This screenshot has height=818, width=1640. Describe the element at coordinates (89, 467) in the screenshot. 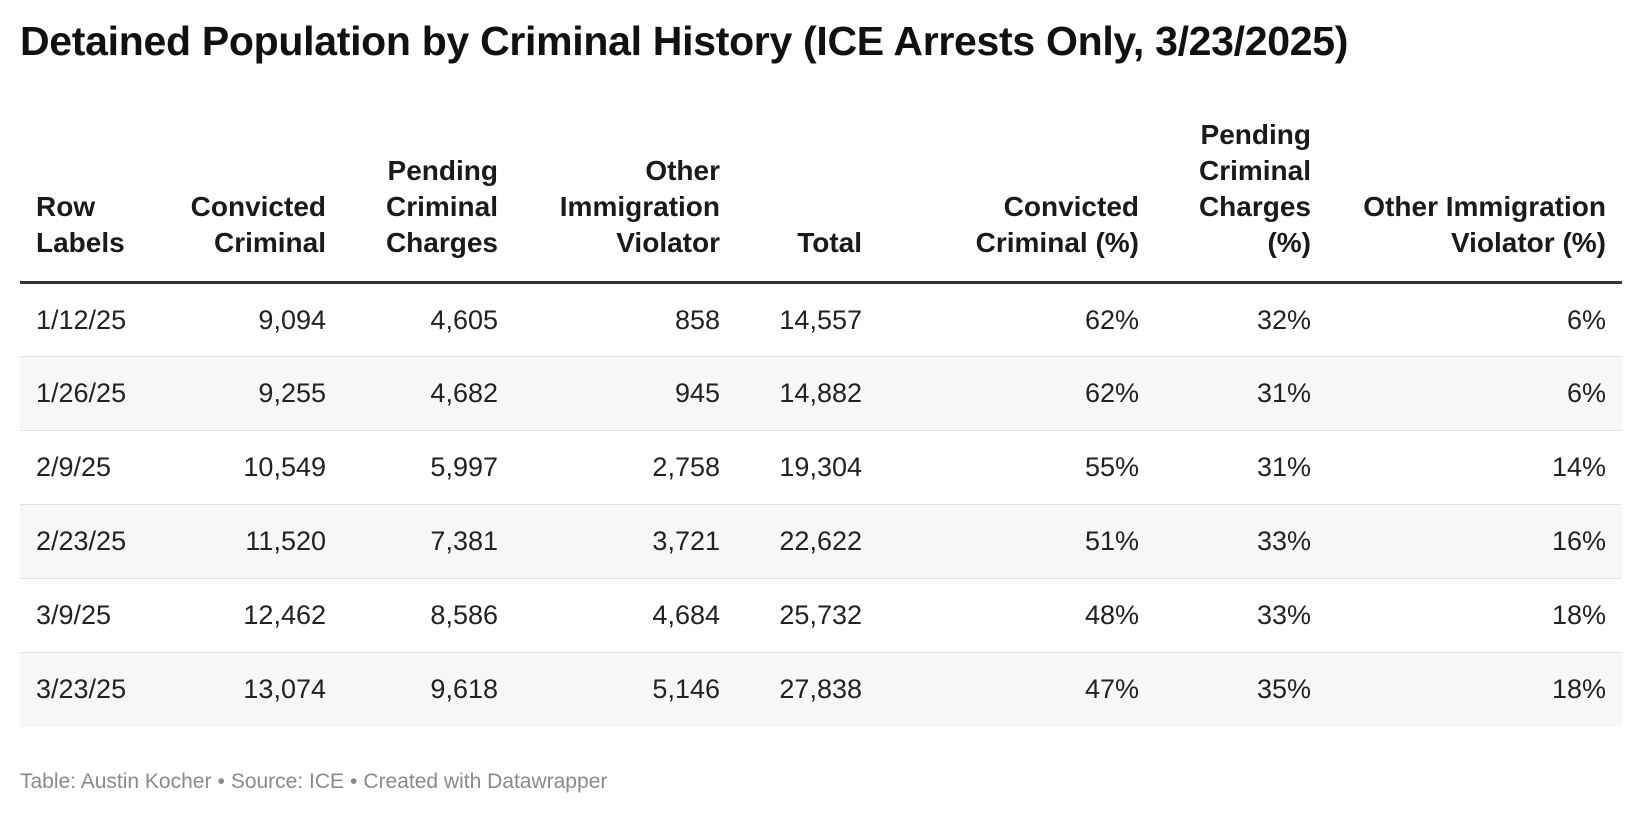

I see `row-label-cell: 2/9/25` at that location.